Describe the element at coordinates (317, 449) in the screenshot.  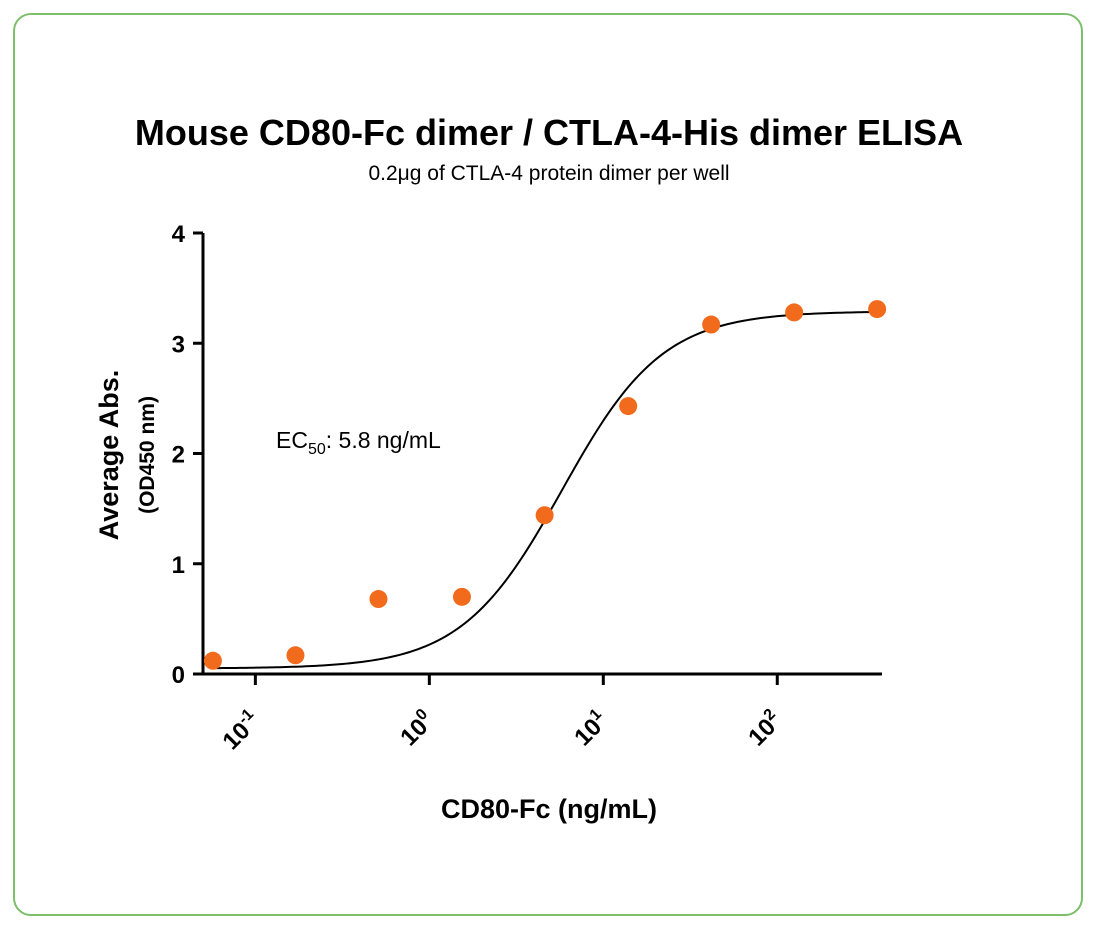
I see `ec50-subscript: 50` at that location.